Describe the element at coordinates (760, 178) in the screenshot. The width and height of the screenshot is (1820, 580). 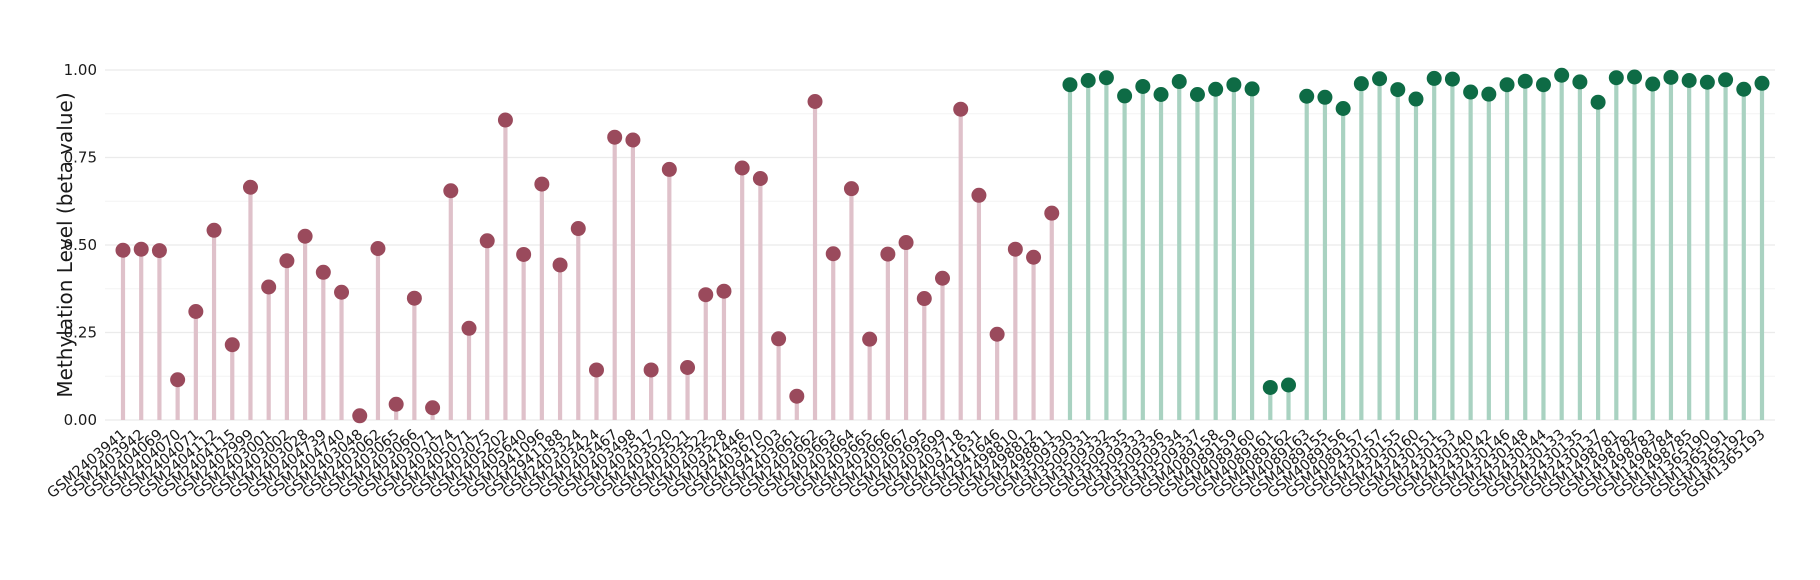
I see `point-GSM2403670` at that location.